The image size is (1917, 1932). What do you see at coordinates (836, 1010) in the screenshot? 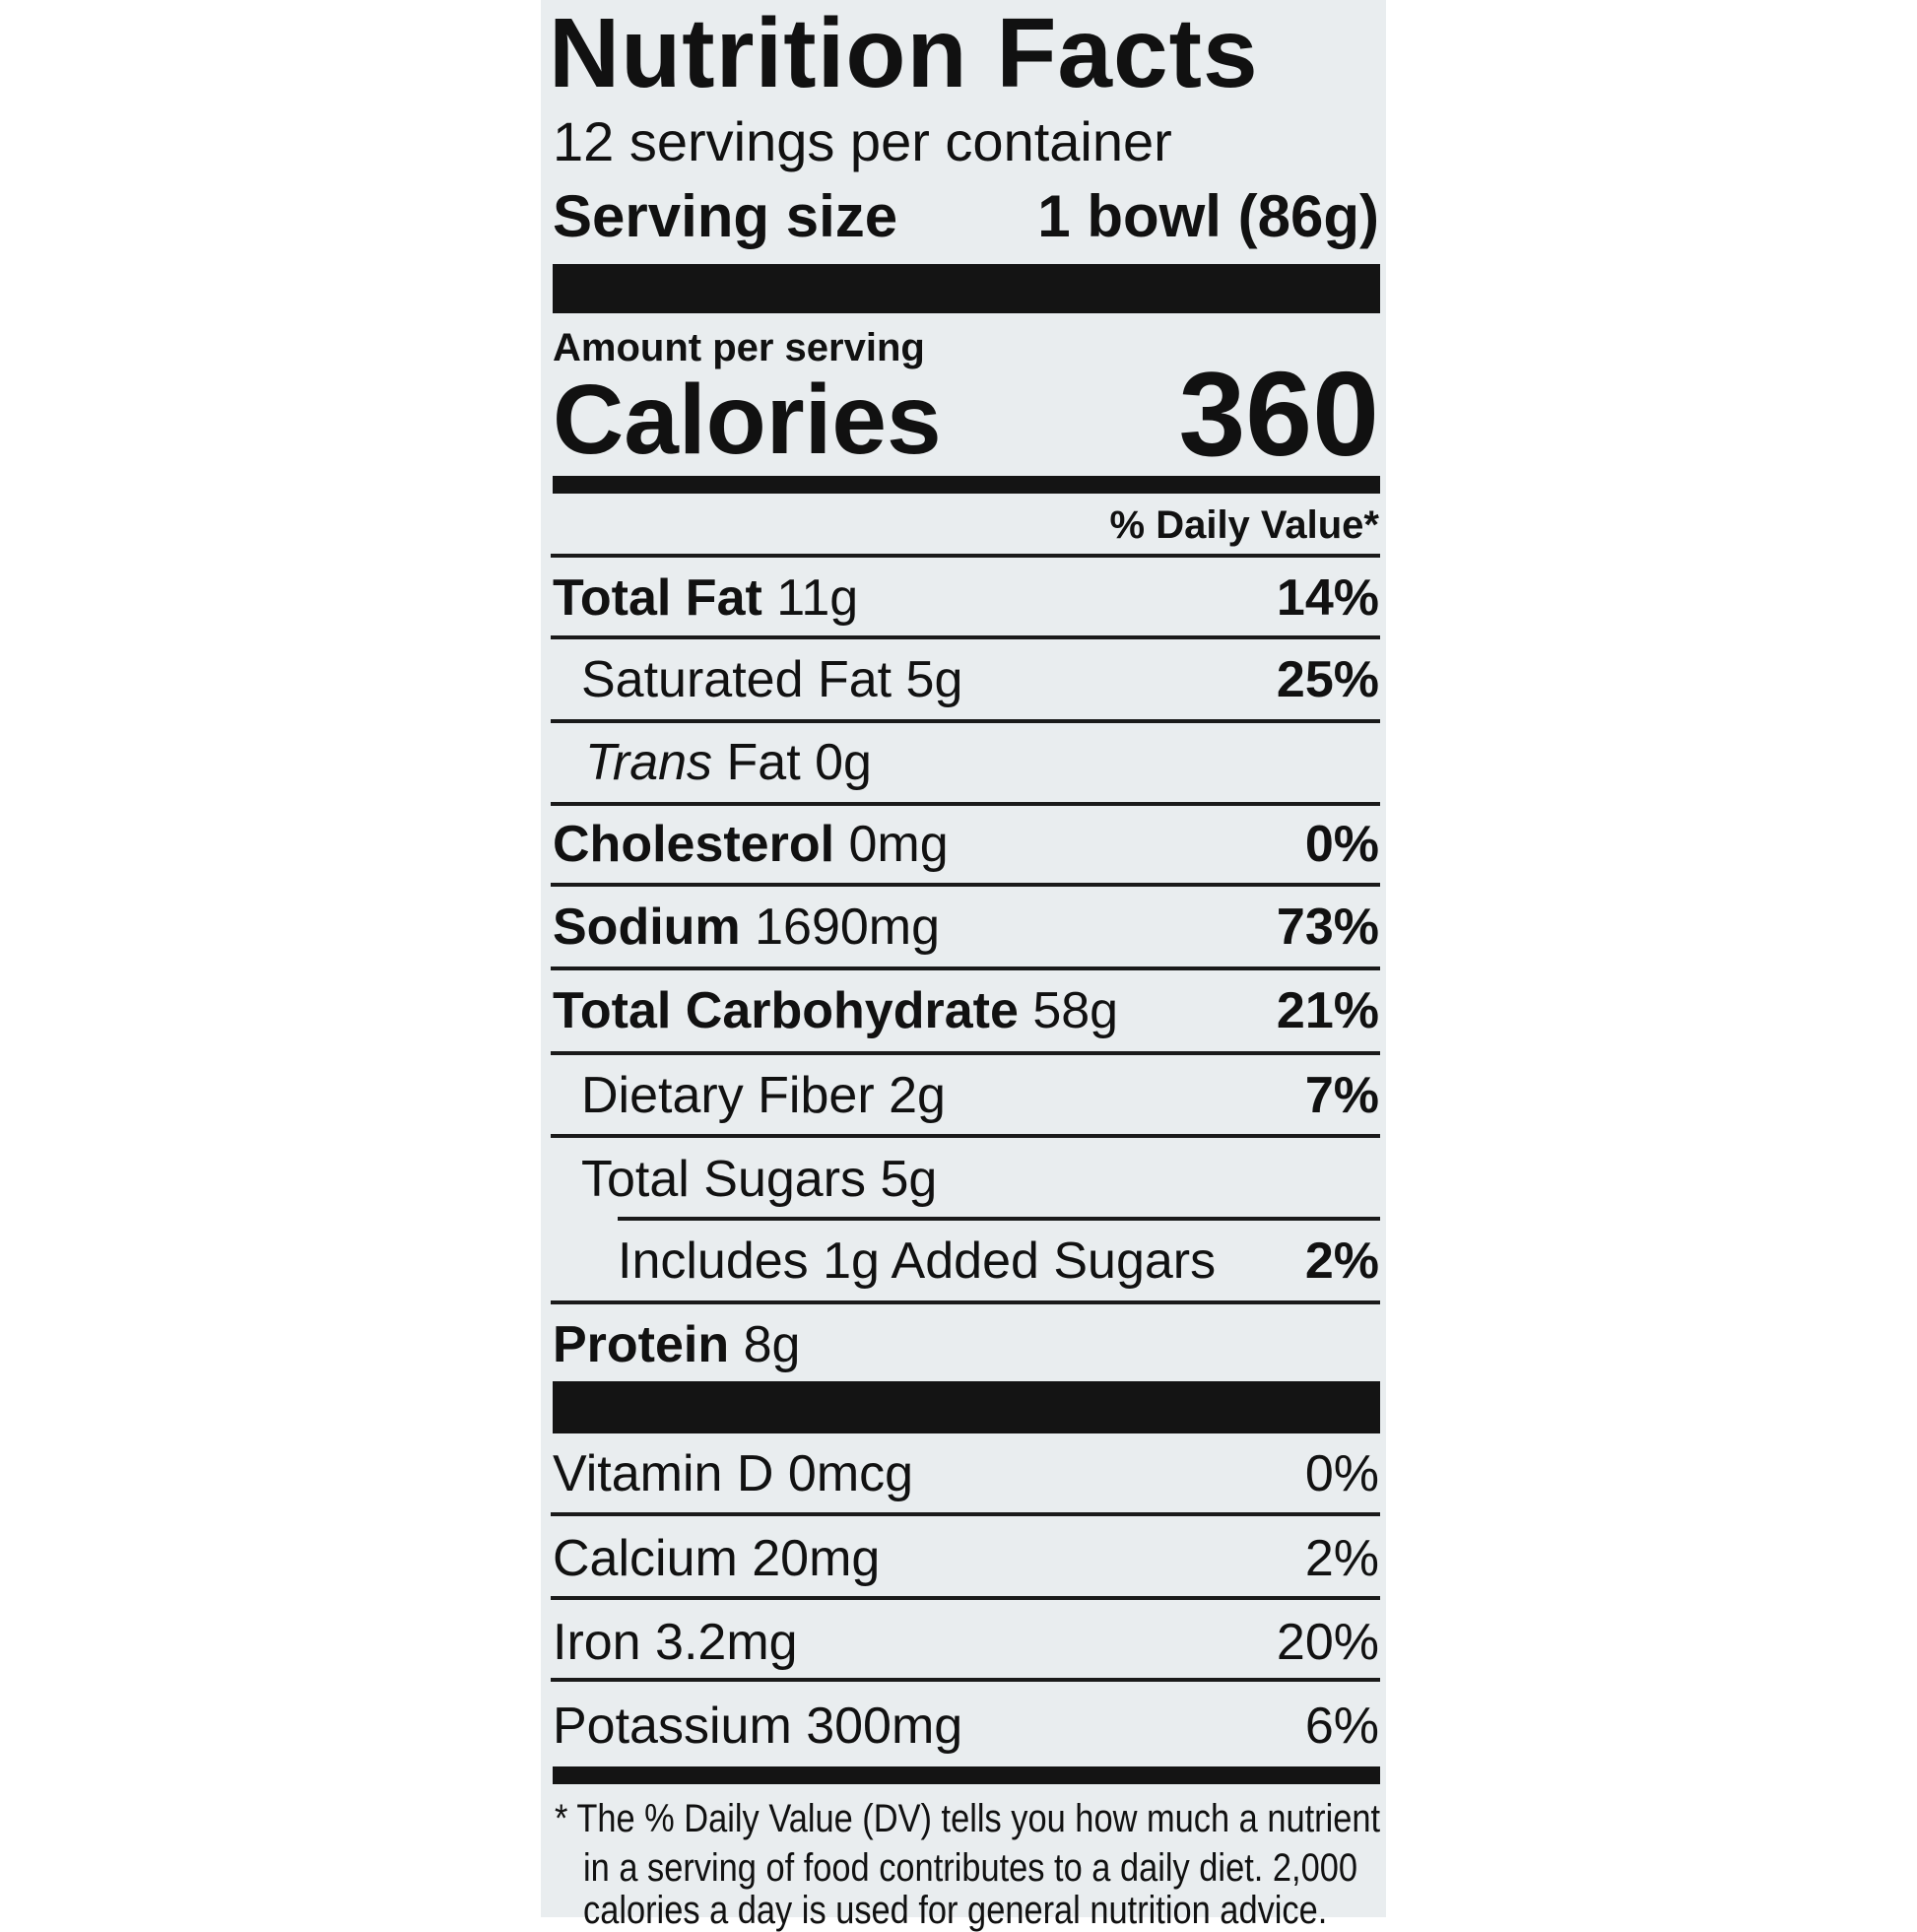
I see `nutrient-total-carbohydrate: Total Carbohydrate 58g` at bounding box center [836, 1010].